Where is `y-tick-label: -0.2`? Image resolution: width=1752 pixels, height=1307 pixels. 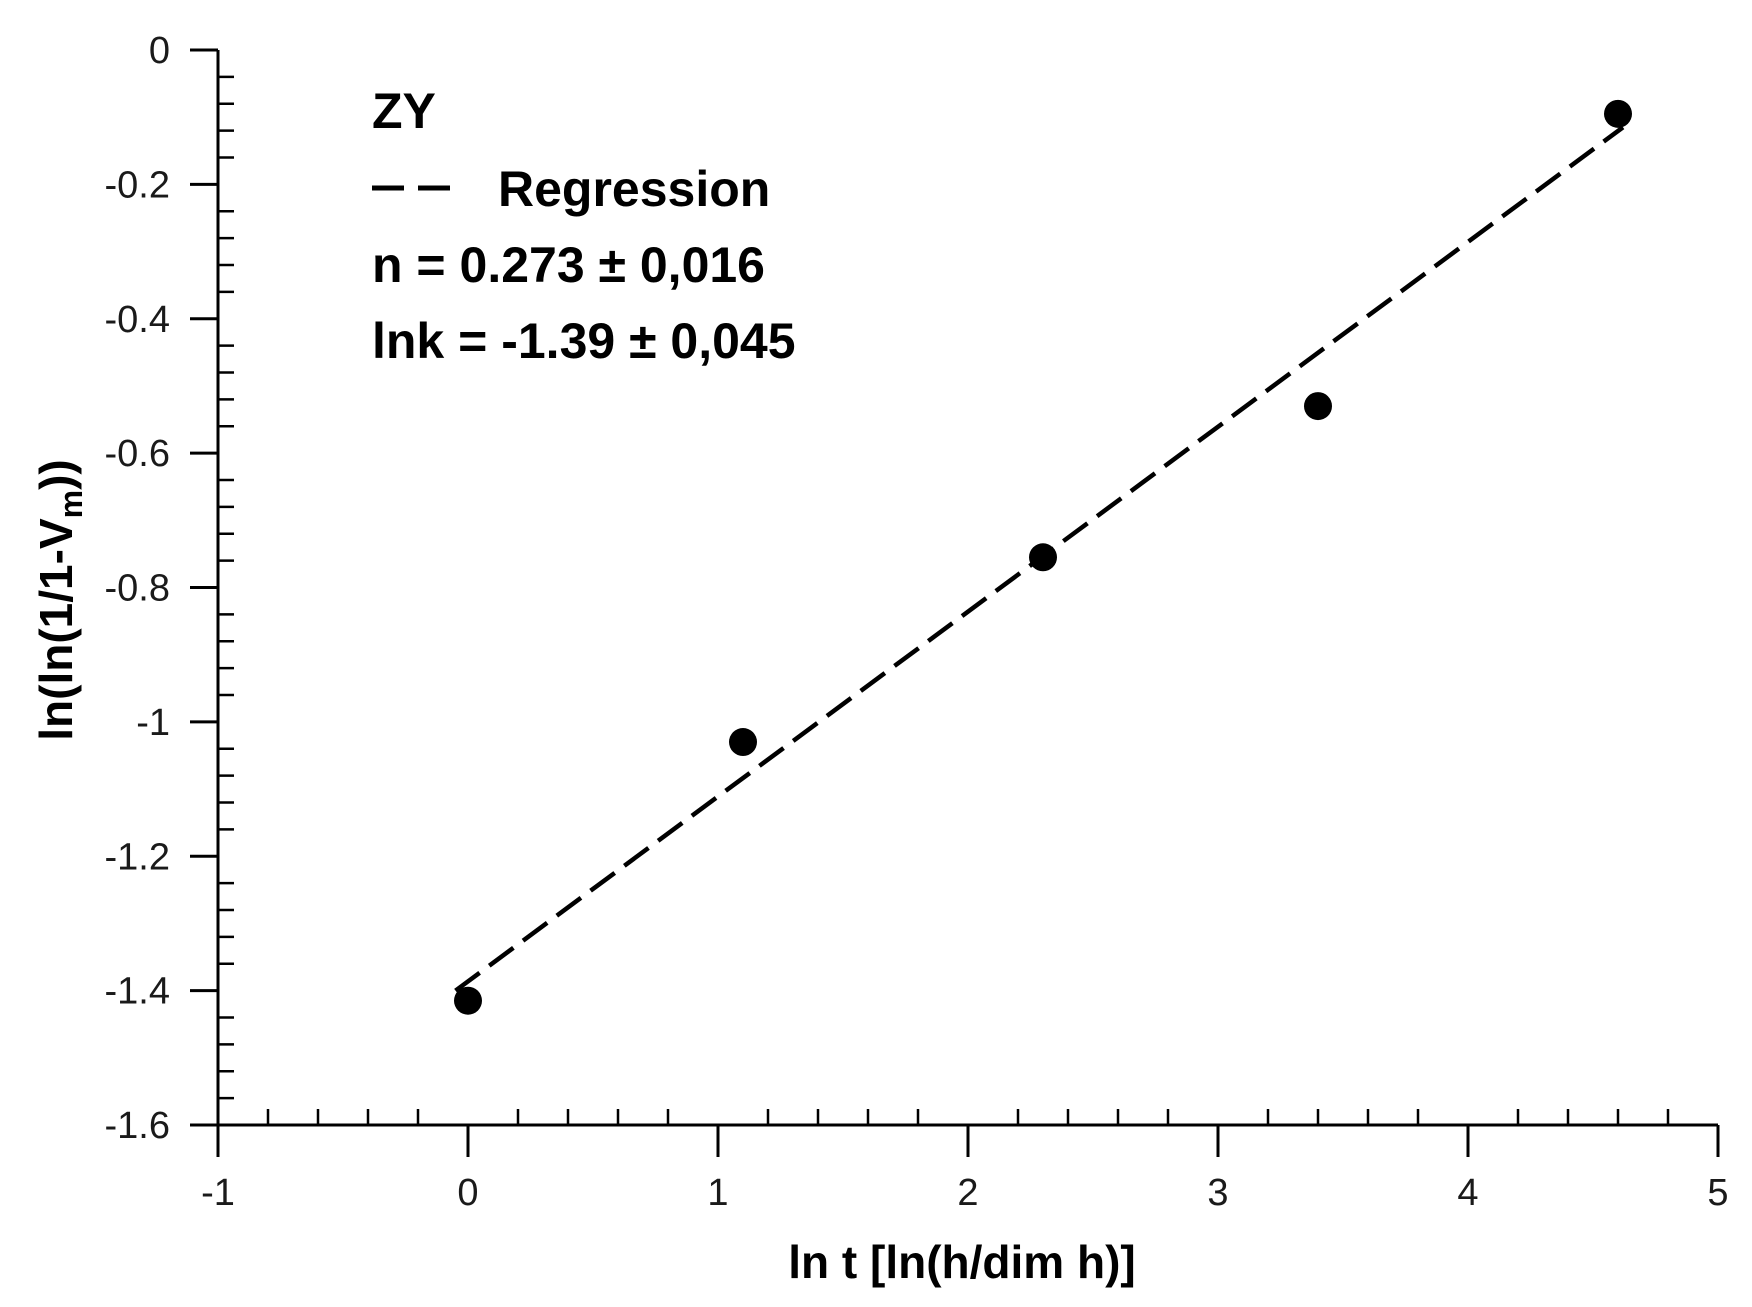 y-tick-label: -0.2 is located at coordinates (137, 185).